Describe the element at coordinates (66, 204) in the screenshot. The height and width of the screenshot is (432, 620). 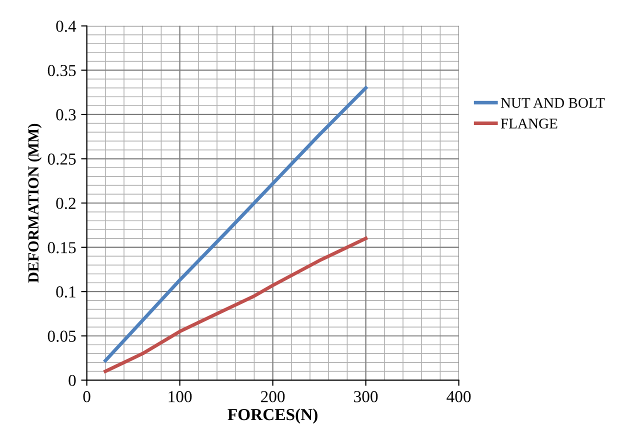
I see `y-tick-label: 0.2` at that location.